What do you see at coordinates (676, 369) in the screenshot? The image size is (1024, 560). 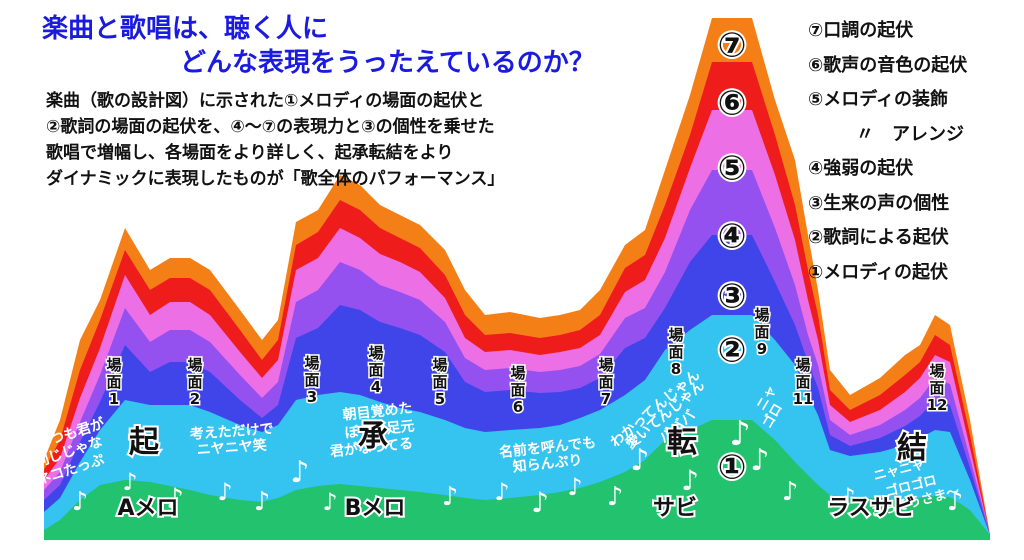 I see `scene-label-char: 8` at bounding box center [676, 369].